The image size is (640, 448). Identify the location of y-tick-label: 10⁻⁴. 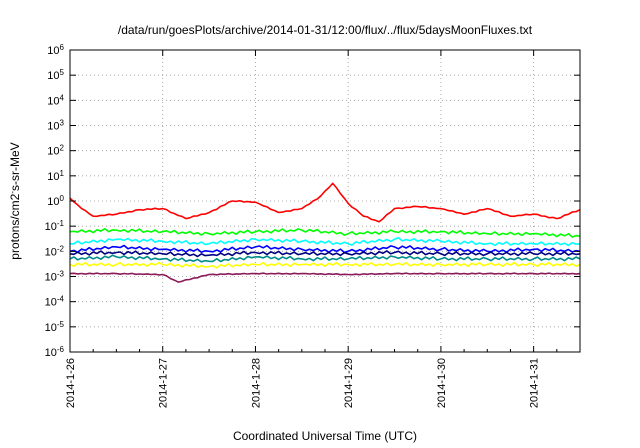
(55, 301).